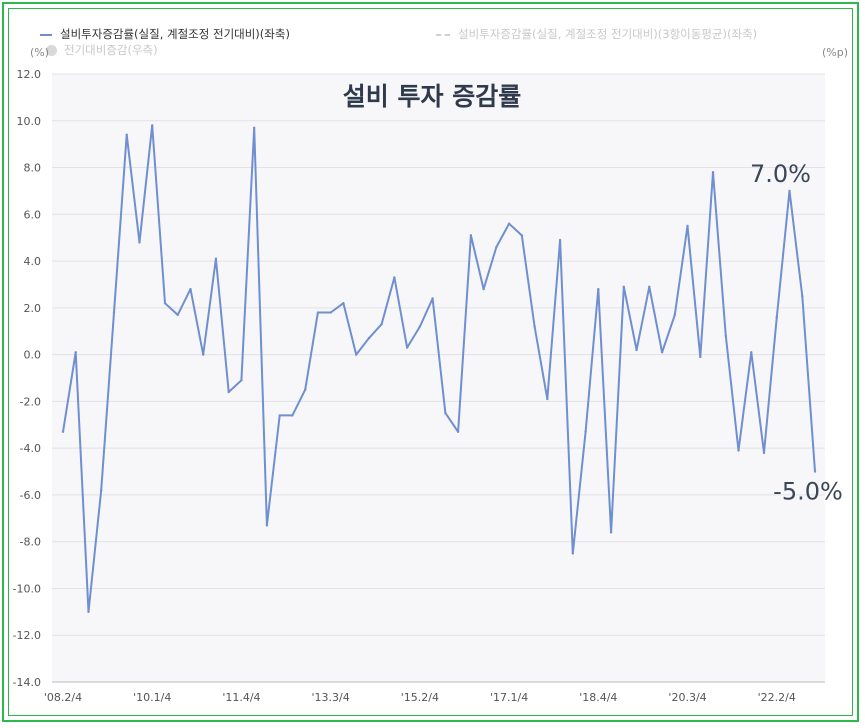 This screenshot has height=728, width=865. What do you see at coordinates (63, 697) in the screenshot?
I see `x-tick-label: '08.2/4` at bounding box center [63, 697].